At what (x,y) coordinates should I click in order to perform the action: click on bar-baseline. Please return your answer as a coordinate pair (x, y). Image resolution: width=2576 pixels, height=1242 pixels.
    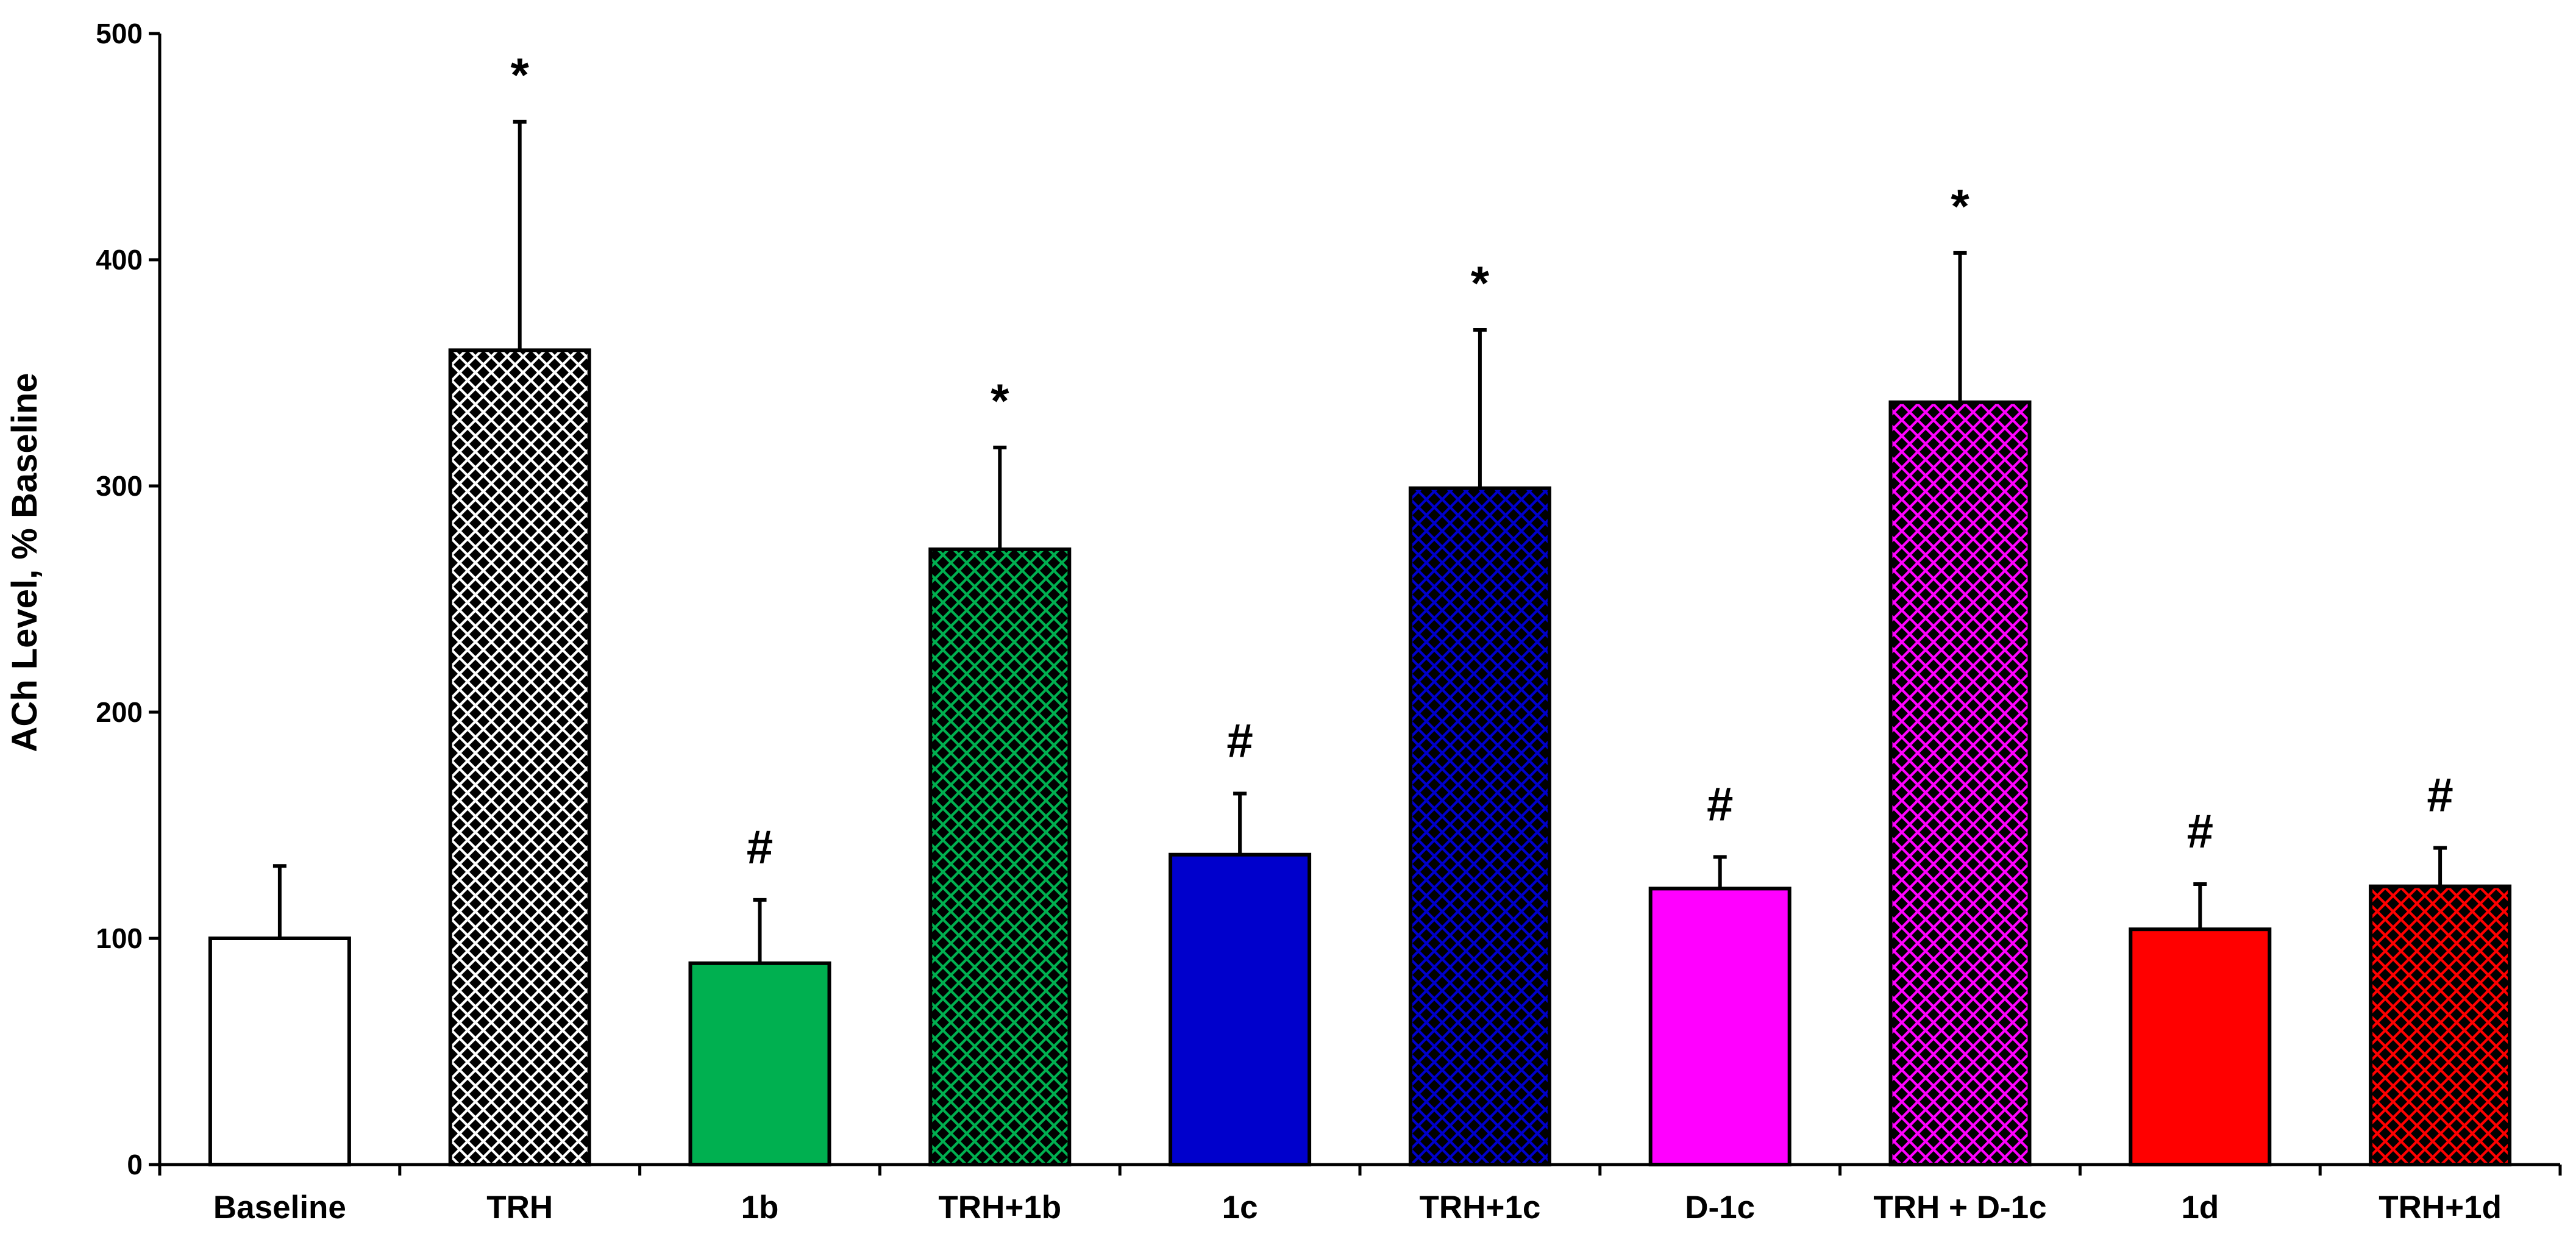
    Looking at the image, I should click on (279, 1051).